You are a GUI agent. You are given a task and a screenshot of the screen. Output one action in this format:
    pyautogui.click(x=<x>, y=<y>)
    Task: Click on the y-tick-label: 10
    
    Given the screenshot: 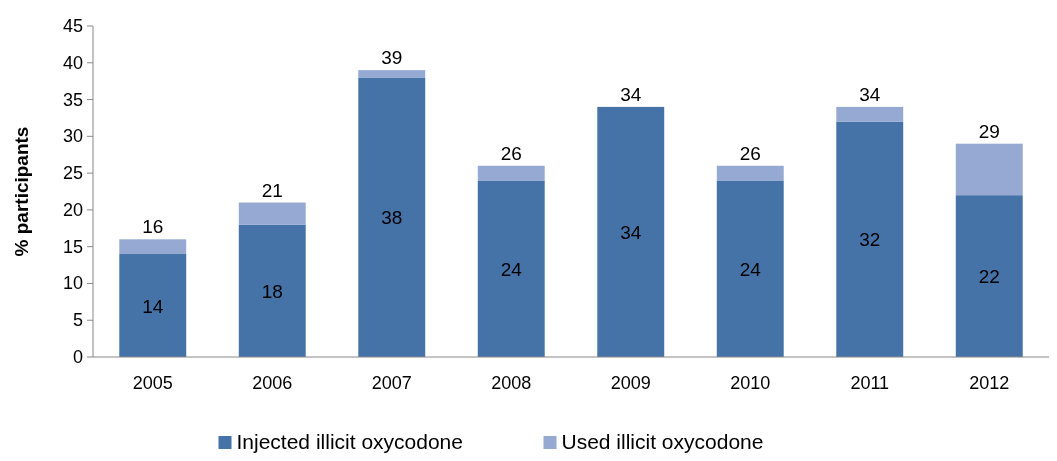 What is the action you would take?
    pyautogui.click(x=72, y=283)
    